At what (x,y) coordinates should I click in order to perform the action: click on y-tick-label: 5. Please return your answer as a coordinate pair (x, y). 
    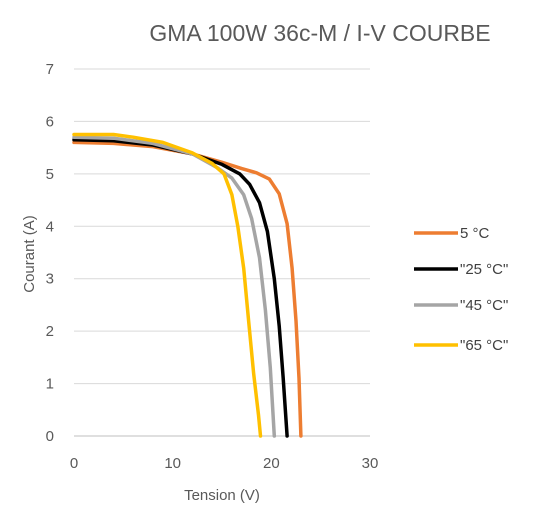
    Looking at the image, I should click on (50, 174).